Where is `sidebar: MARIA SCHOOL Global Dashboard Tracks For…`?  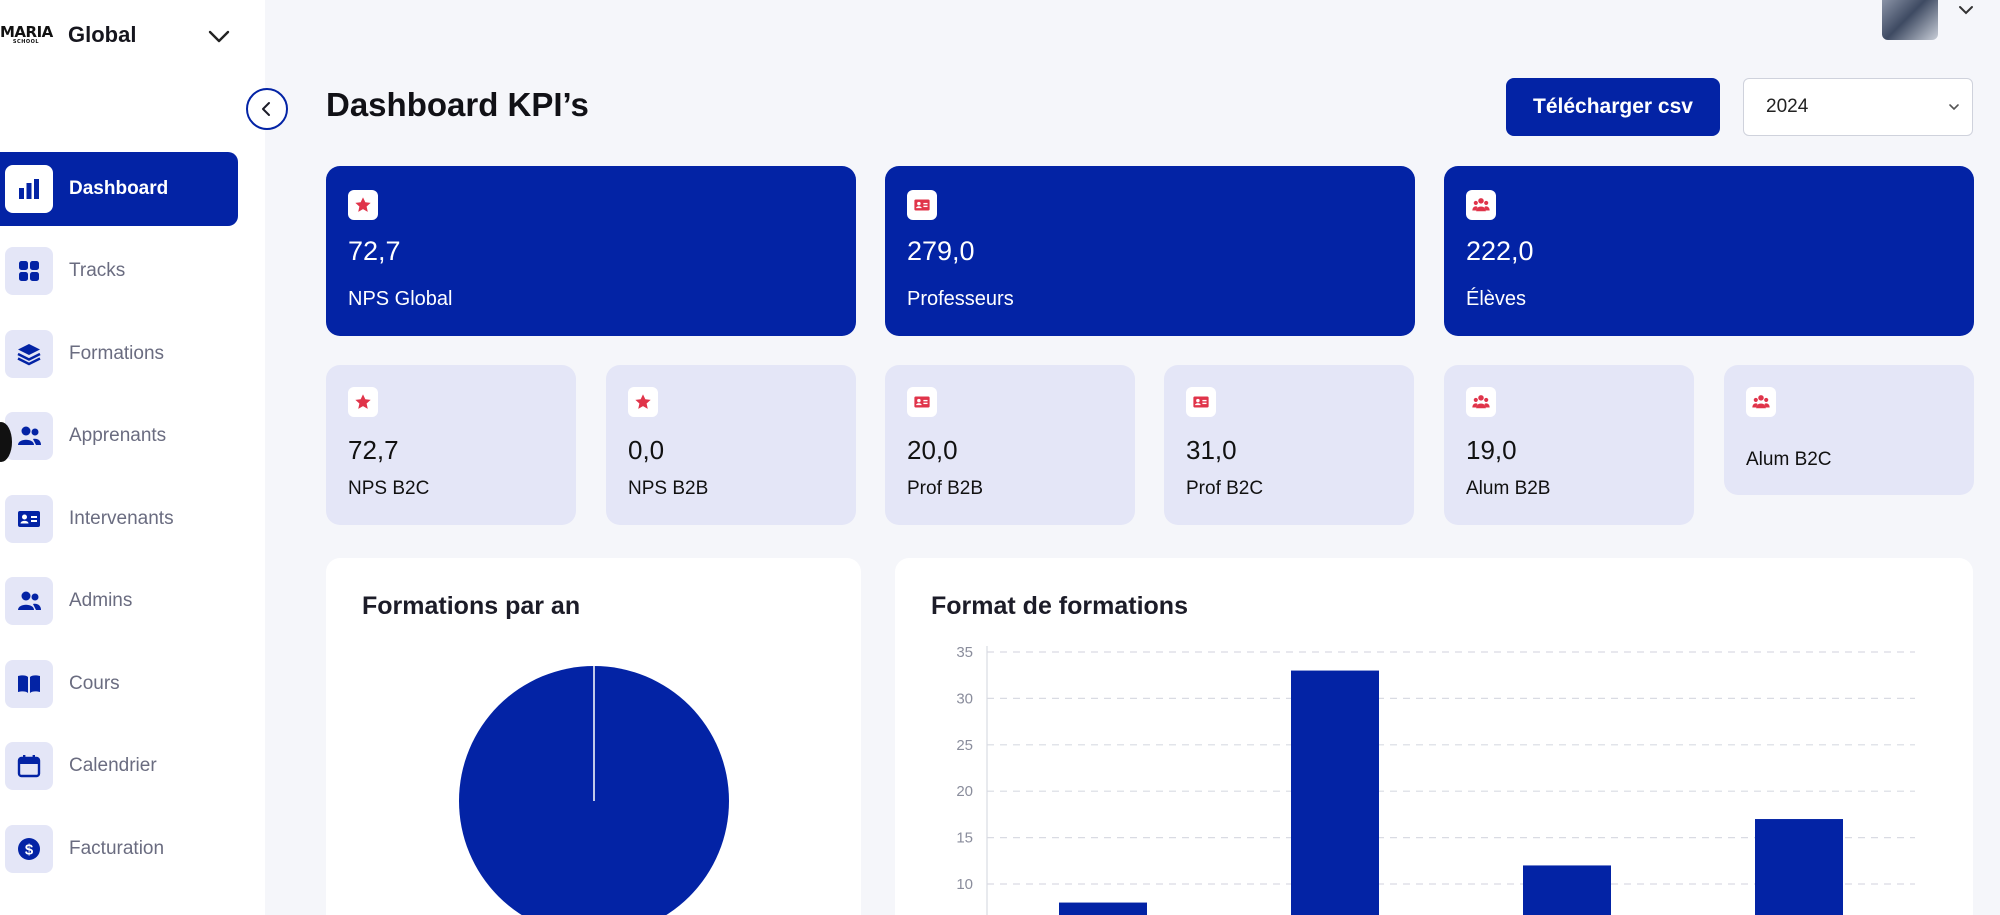
sidebar: MARIA SCHOOL Global Dashboard Tracks For… is located at coordinates (132, 457).